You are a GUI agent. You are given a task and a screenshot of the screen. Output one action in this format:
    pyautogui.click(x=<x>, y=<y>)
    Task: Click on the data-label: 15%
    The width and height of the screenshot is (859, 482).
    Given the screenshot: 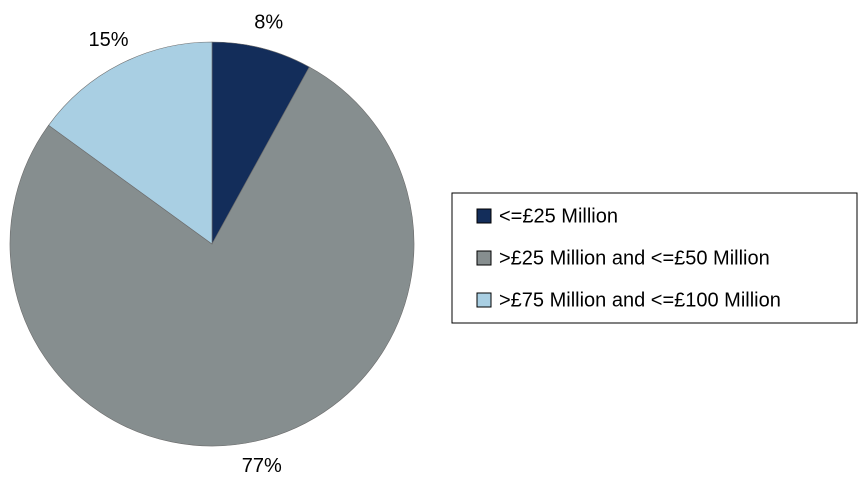 What is the action you would take?
    pyautogui.click(x=108, y=40)
    